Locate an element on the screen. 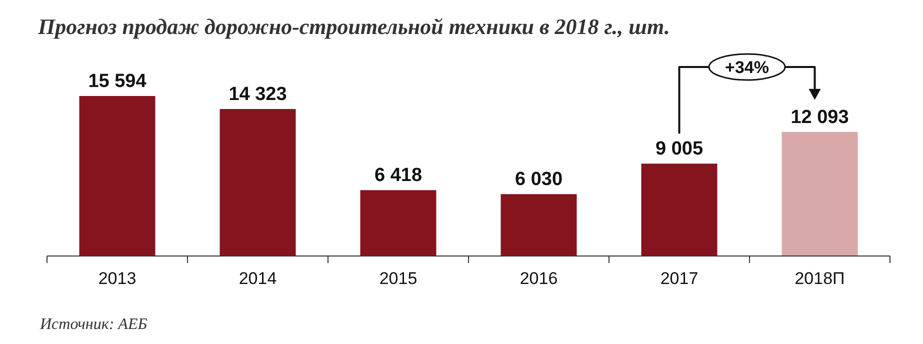  data-label: 6 030 is located at coordinates (538, 179).